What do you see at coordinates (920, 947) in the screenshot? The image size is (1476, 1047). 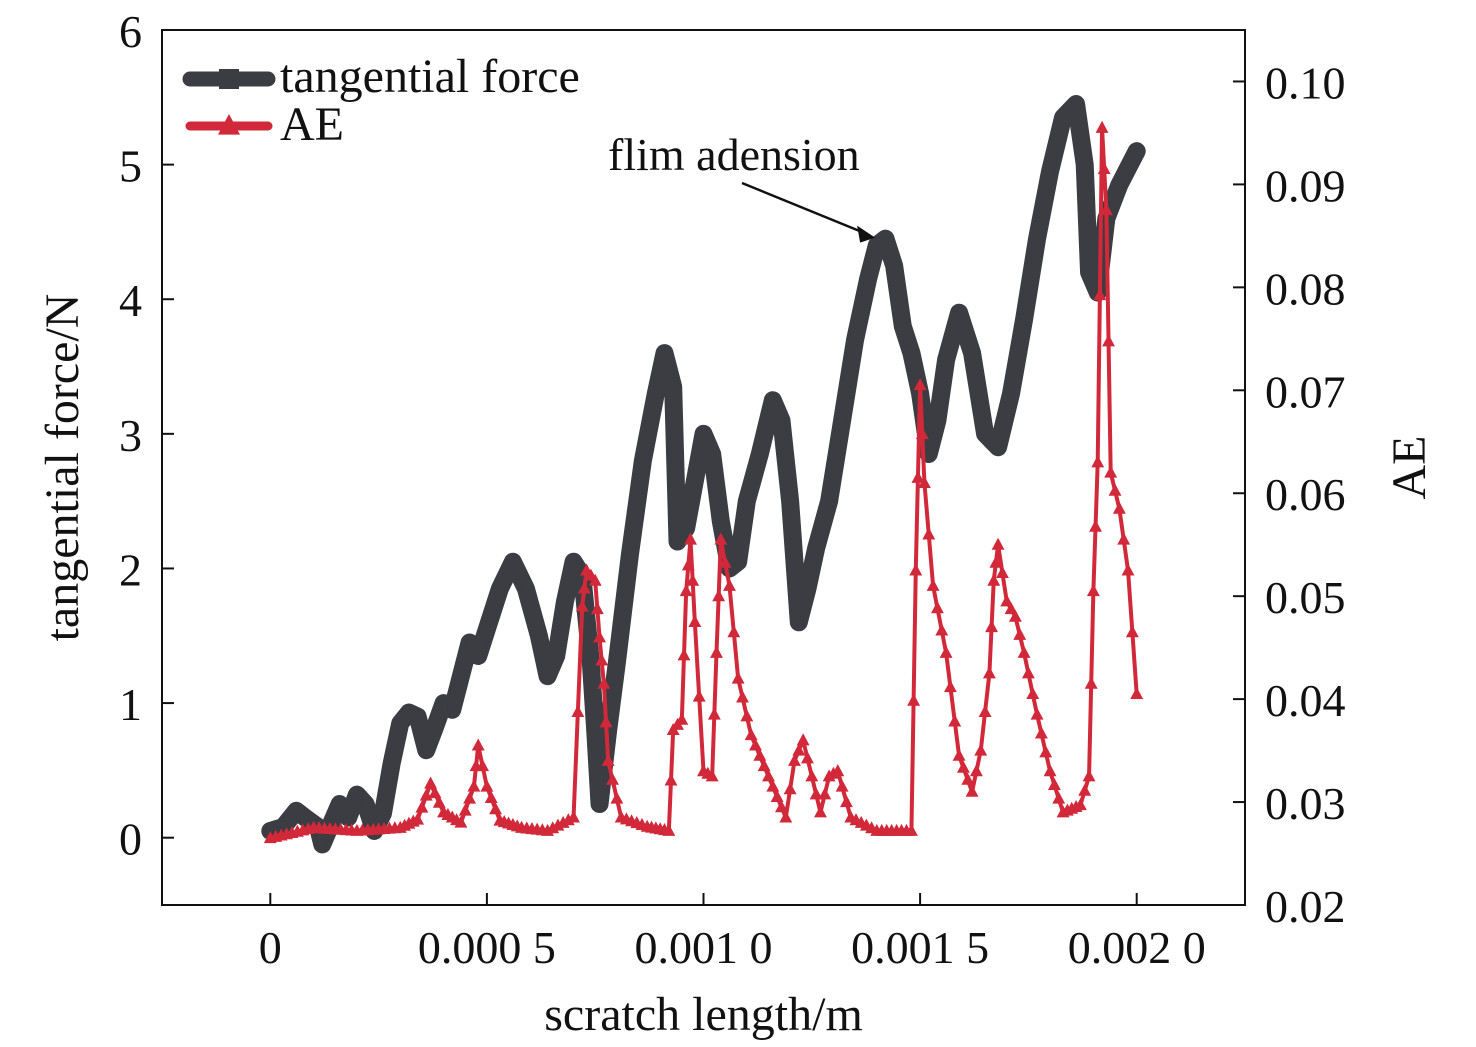 I see `x-axis-tick-label: 0.001 5` at bounding box center [920, 947].